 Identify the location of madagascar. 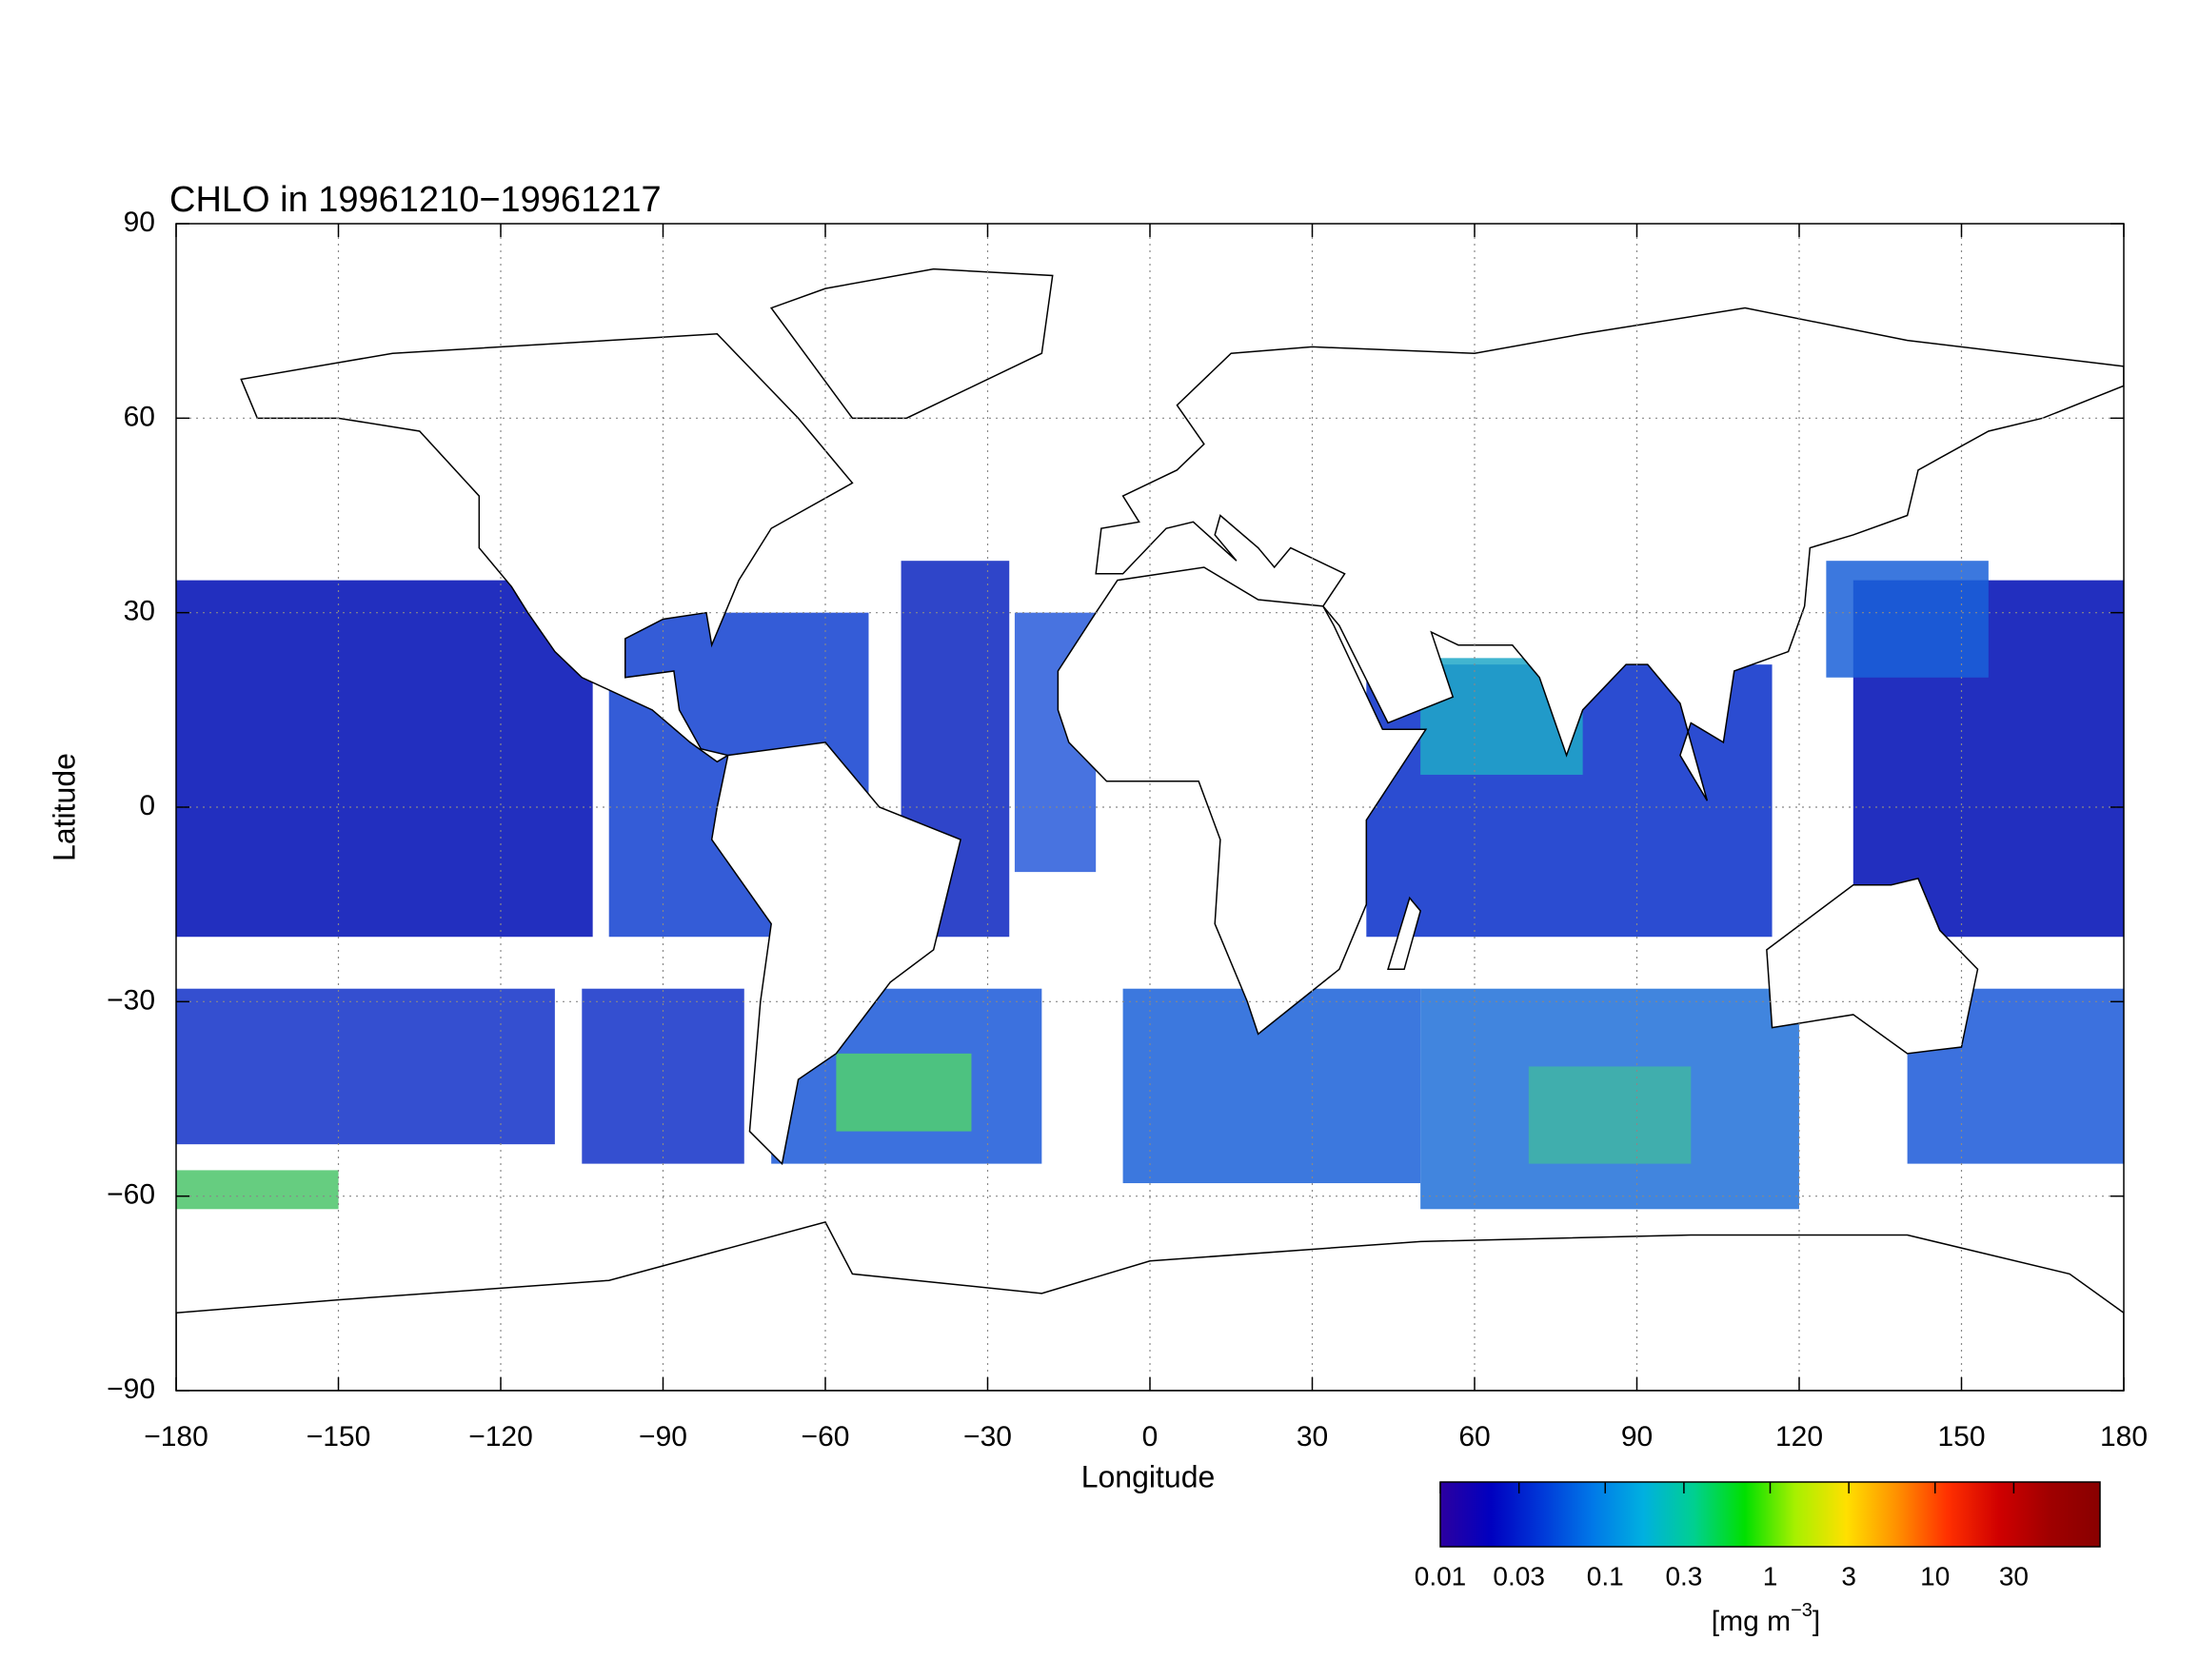
(1404, 934).